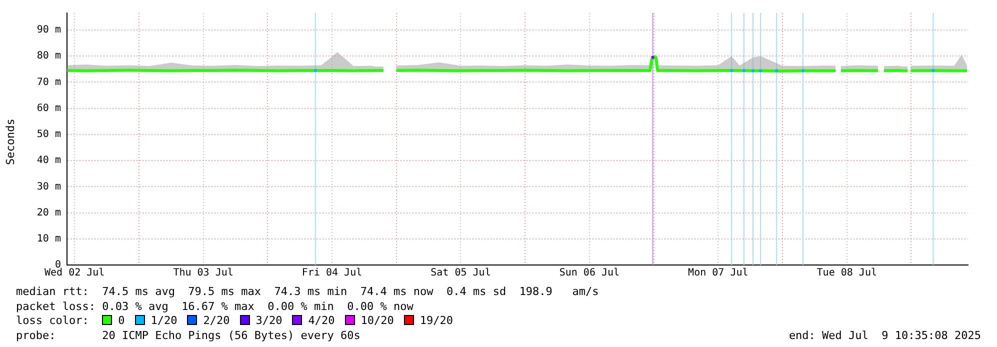  I want to click on text: probe: 20 ICMP Echo Pings (56 Bytes) every 60s, so click(188, 335).